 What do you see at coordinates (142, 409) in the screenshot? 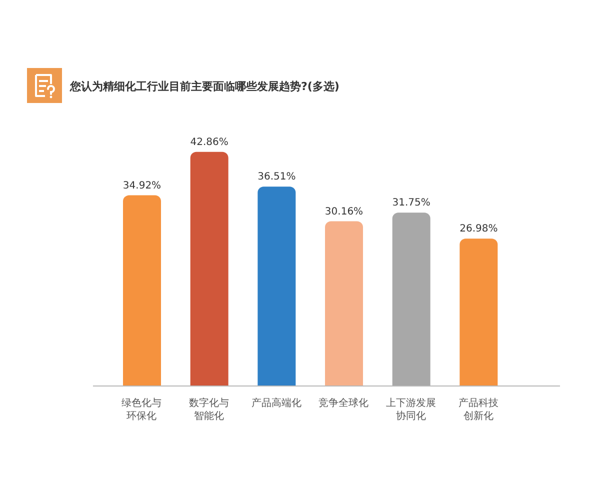
I see `x-tick-label: 绿色化与环保化` at bounding box center [142, 409].